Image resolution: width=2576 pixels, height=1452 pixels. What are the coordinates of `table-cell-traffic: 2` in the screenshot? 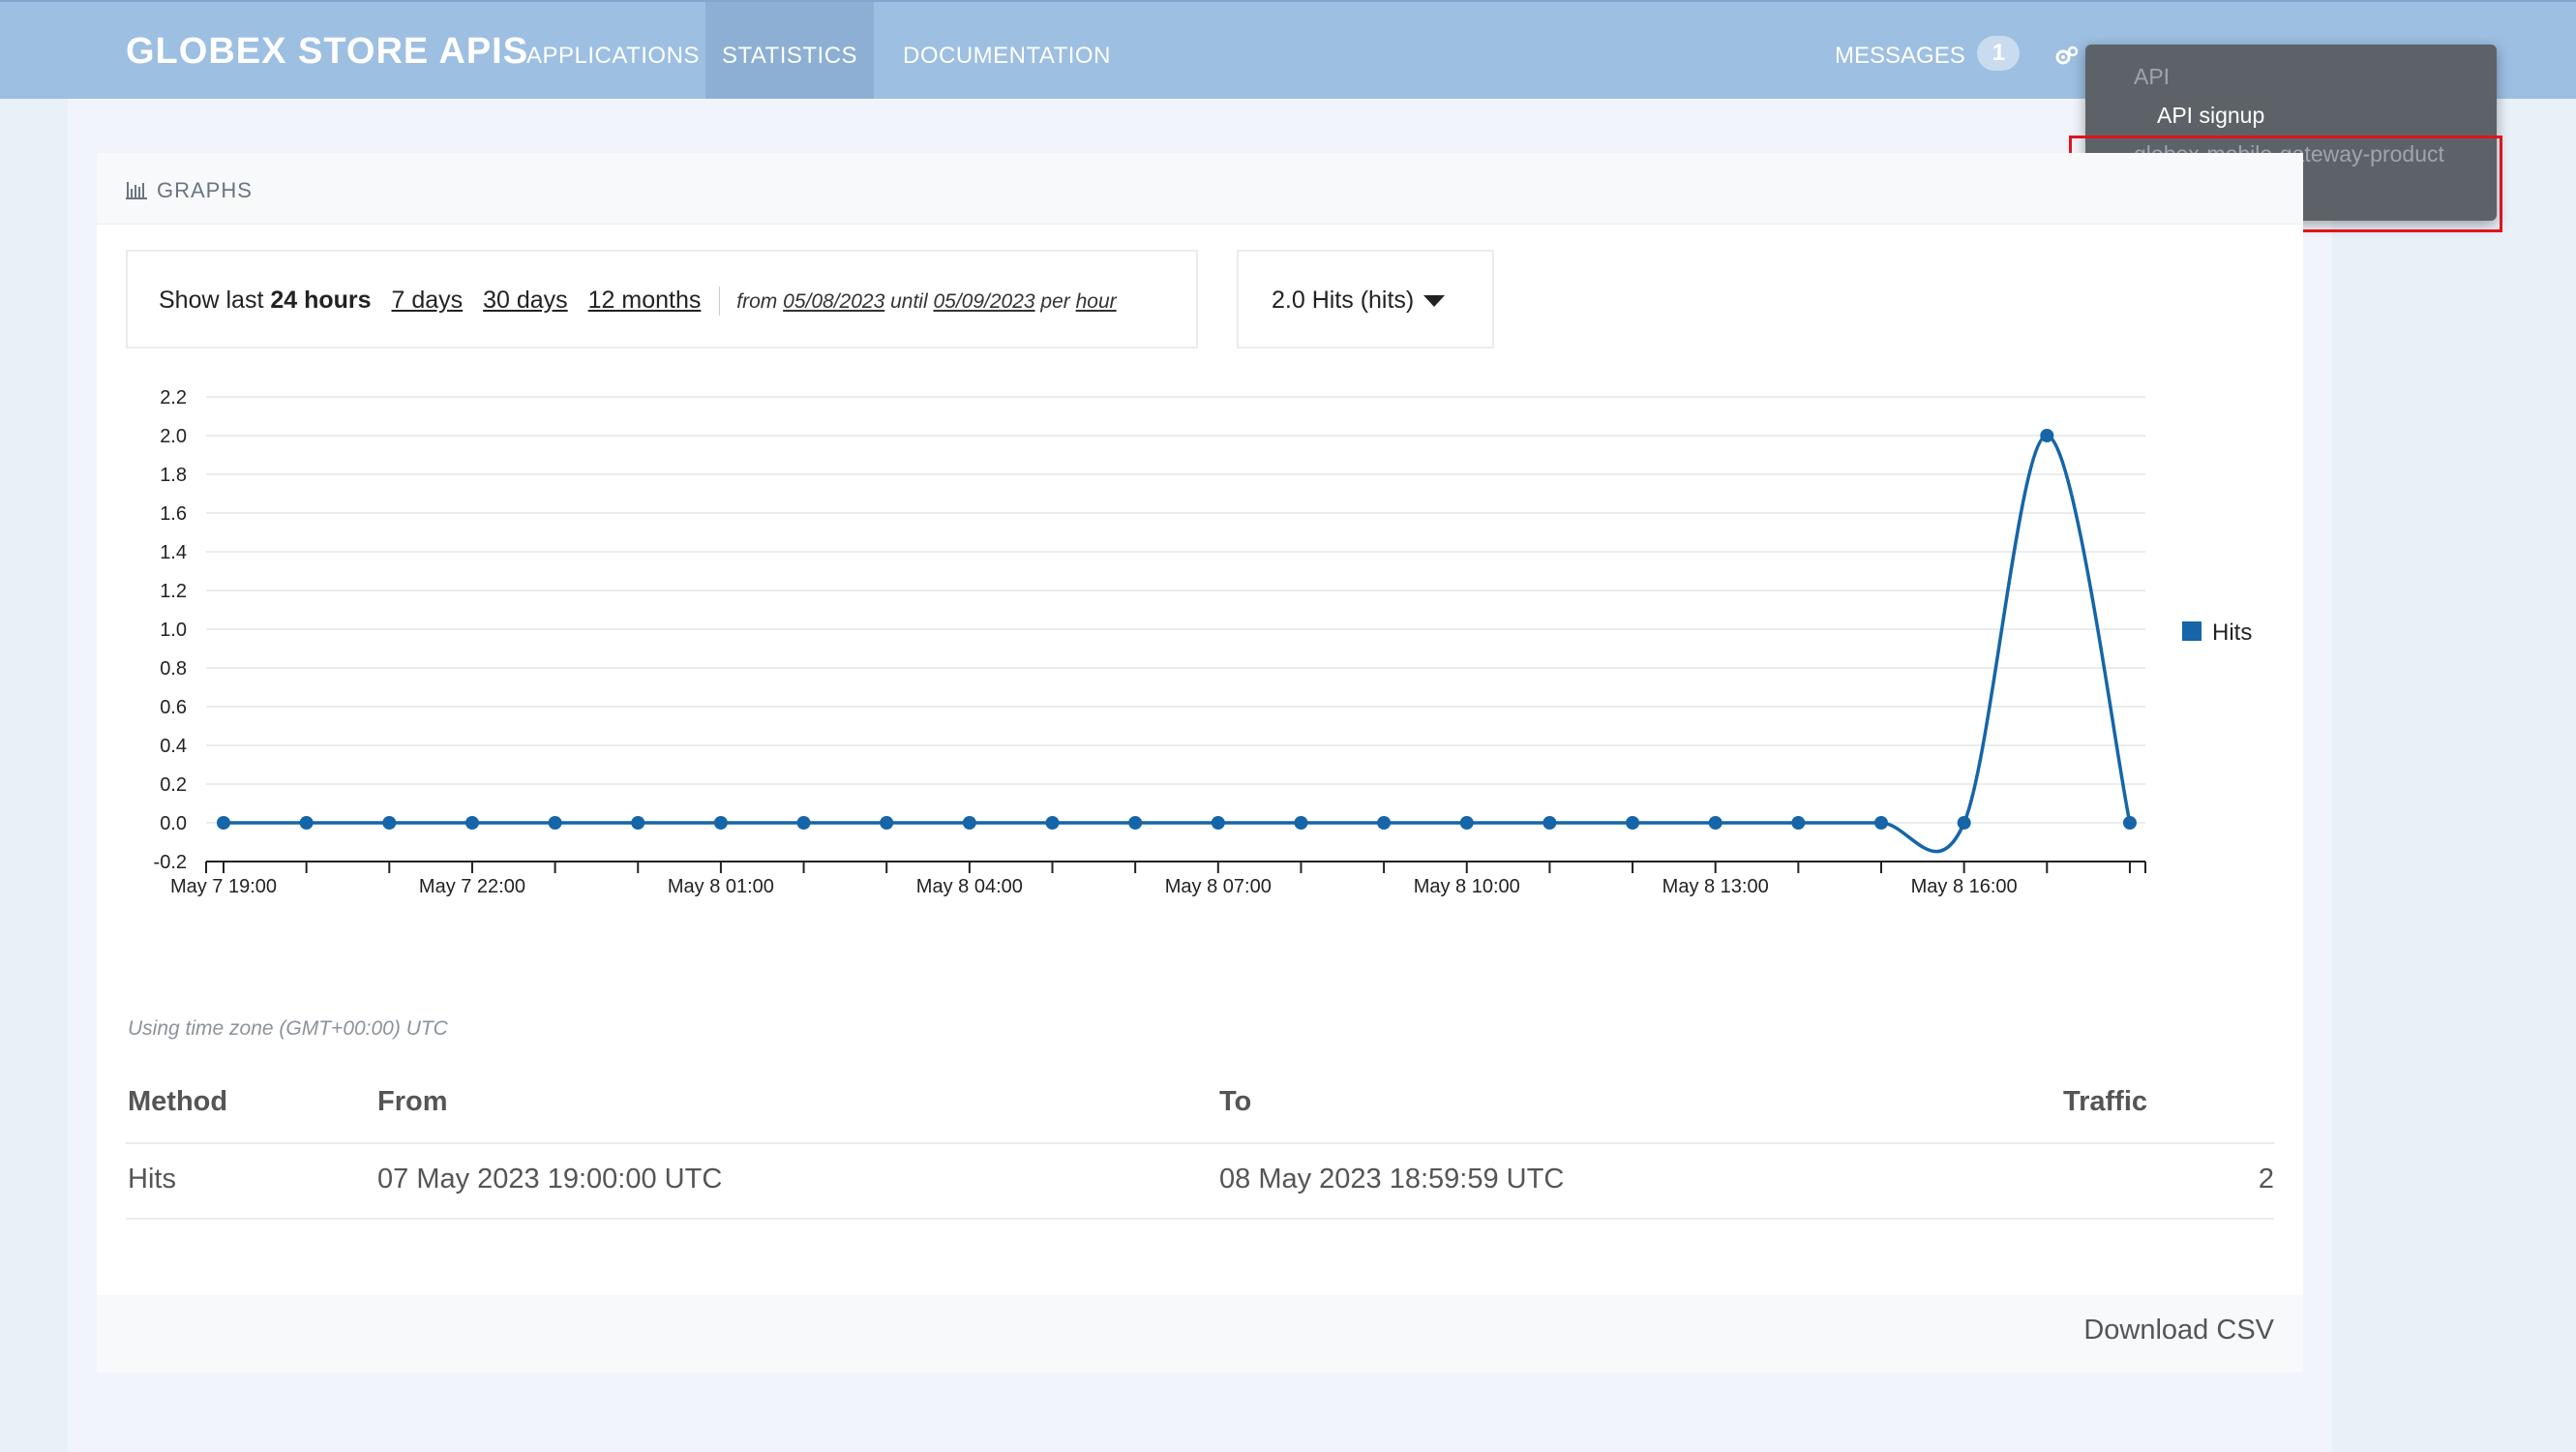 It's located at (2266, 1179).